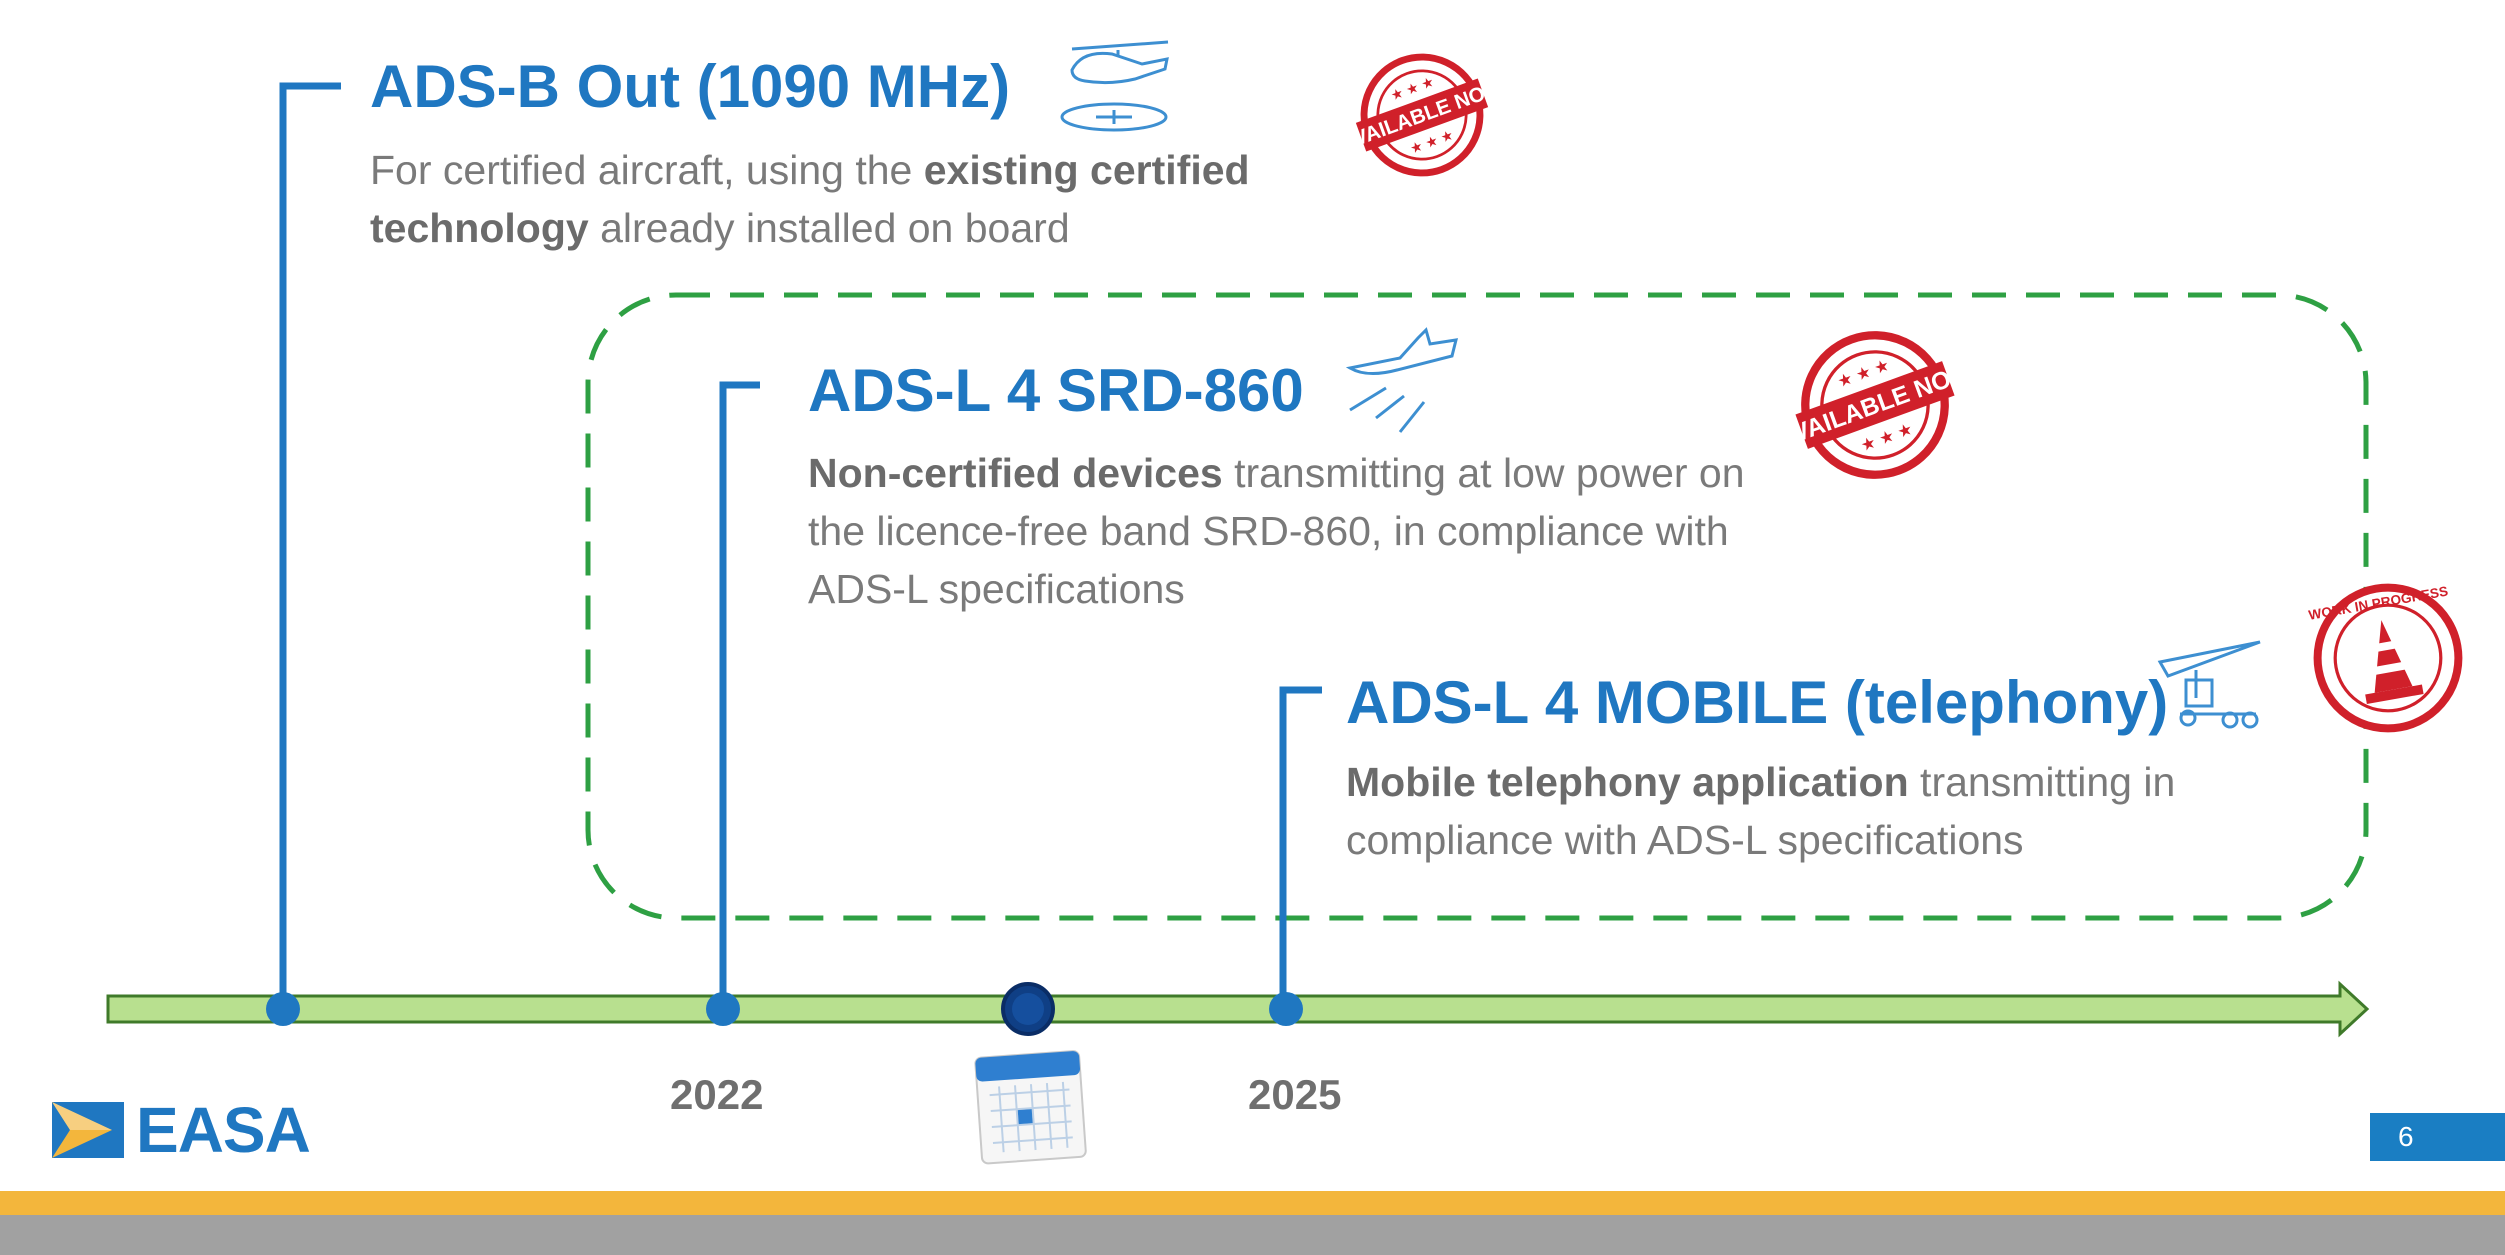 This screenshot has height=1255, width=2505. What do you see at coordinates (1252, 1203) in the screenshot?
I see `footer-band-yellow` at bounding box center [1252, 1203].